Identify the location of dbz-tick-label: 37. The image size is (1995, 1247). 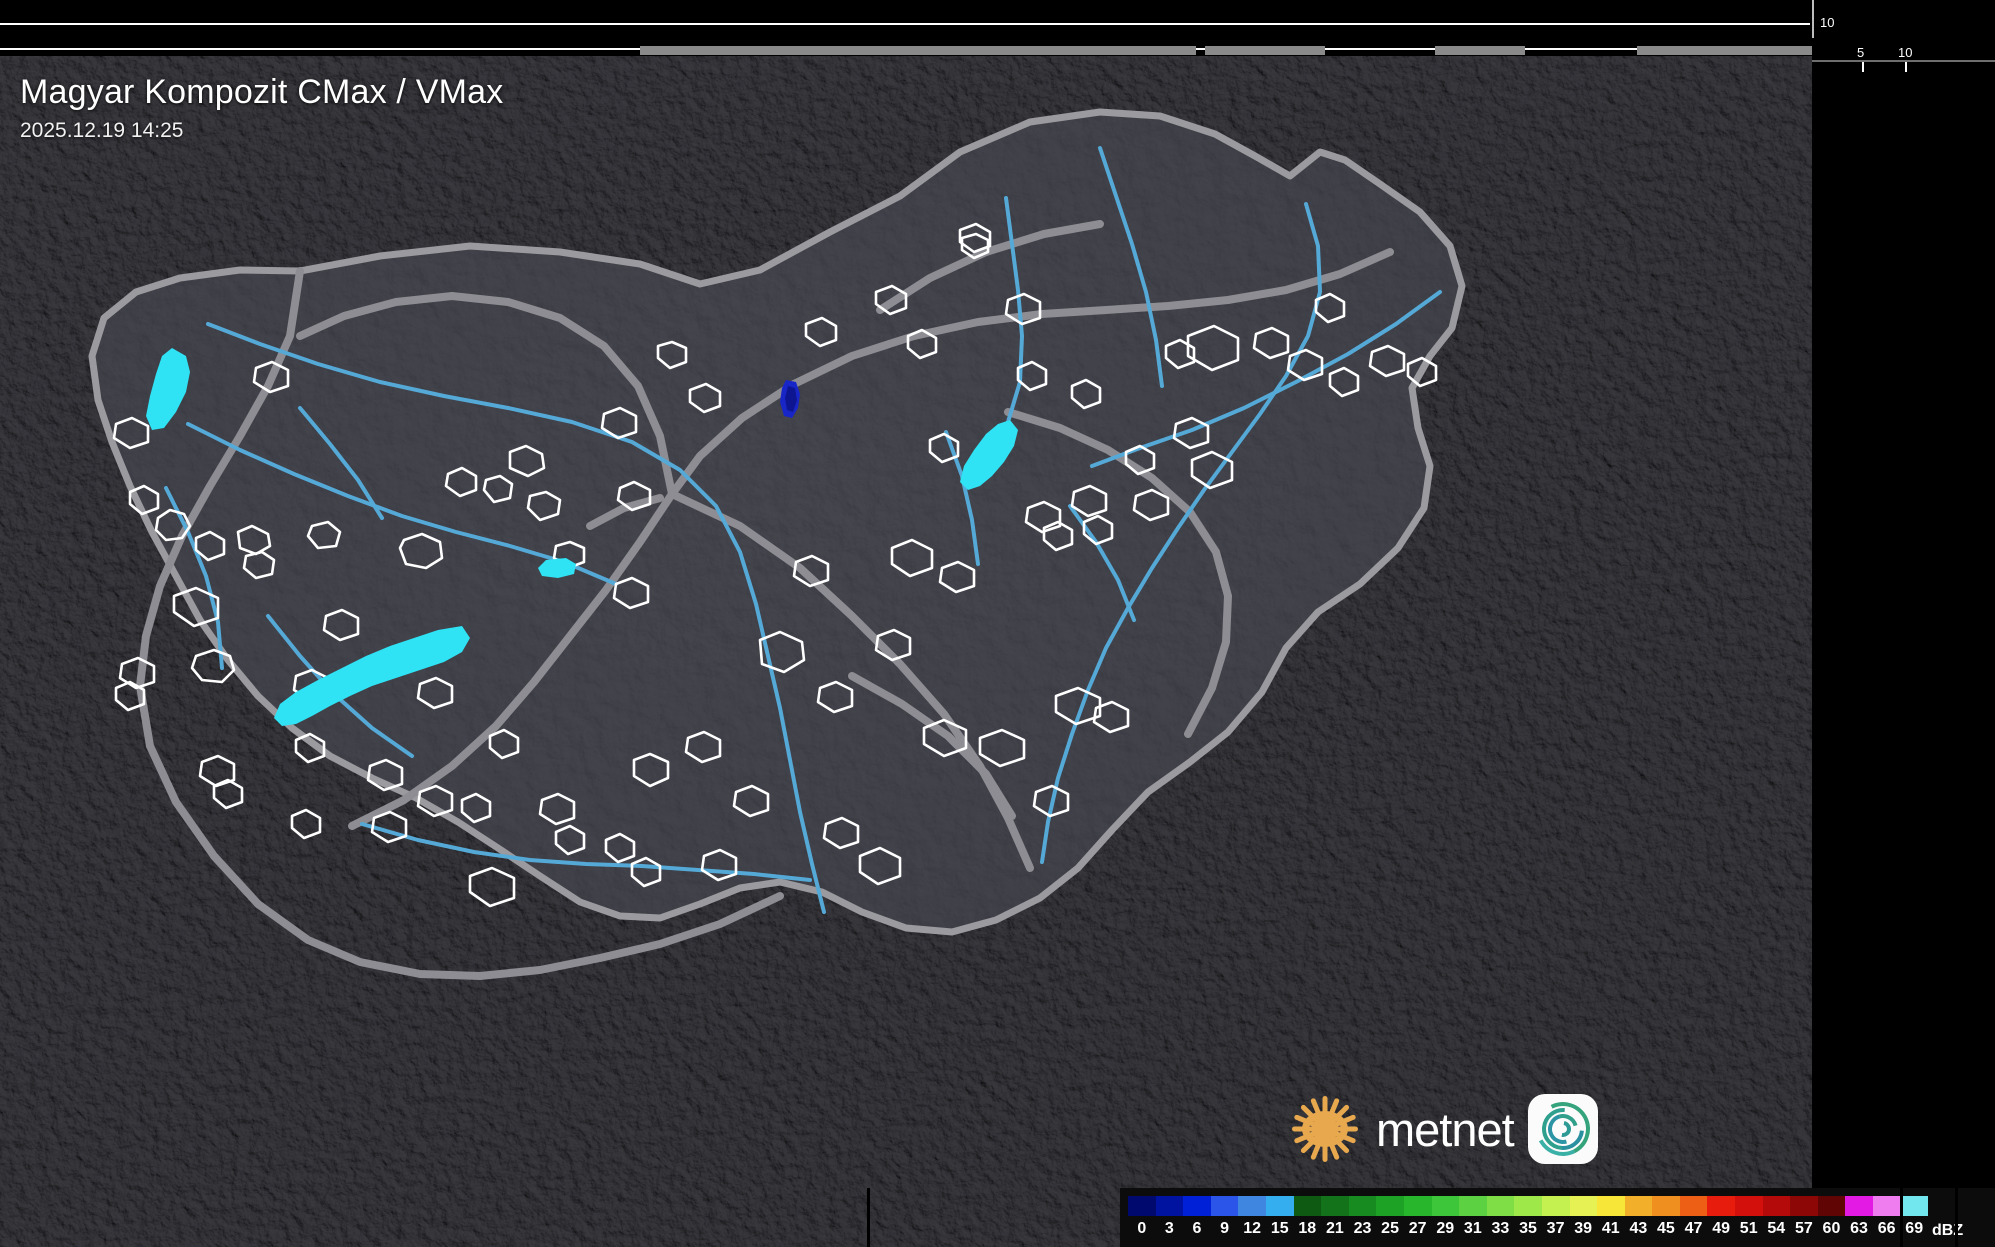
(1555, 1228).